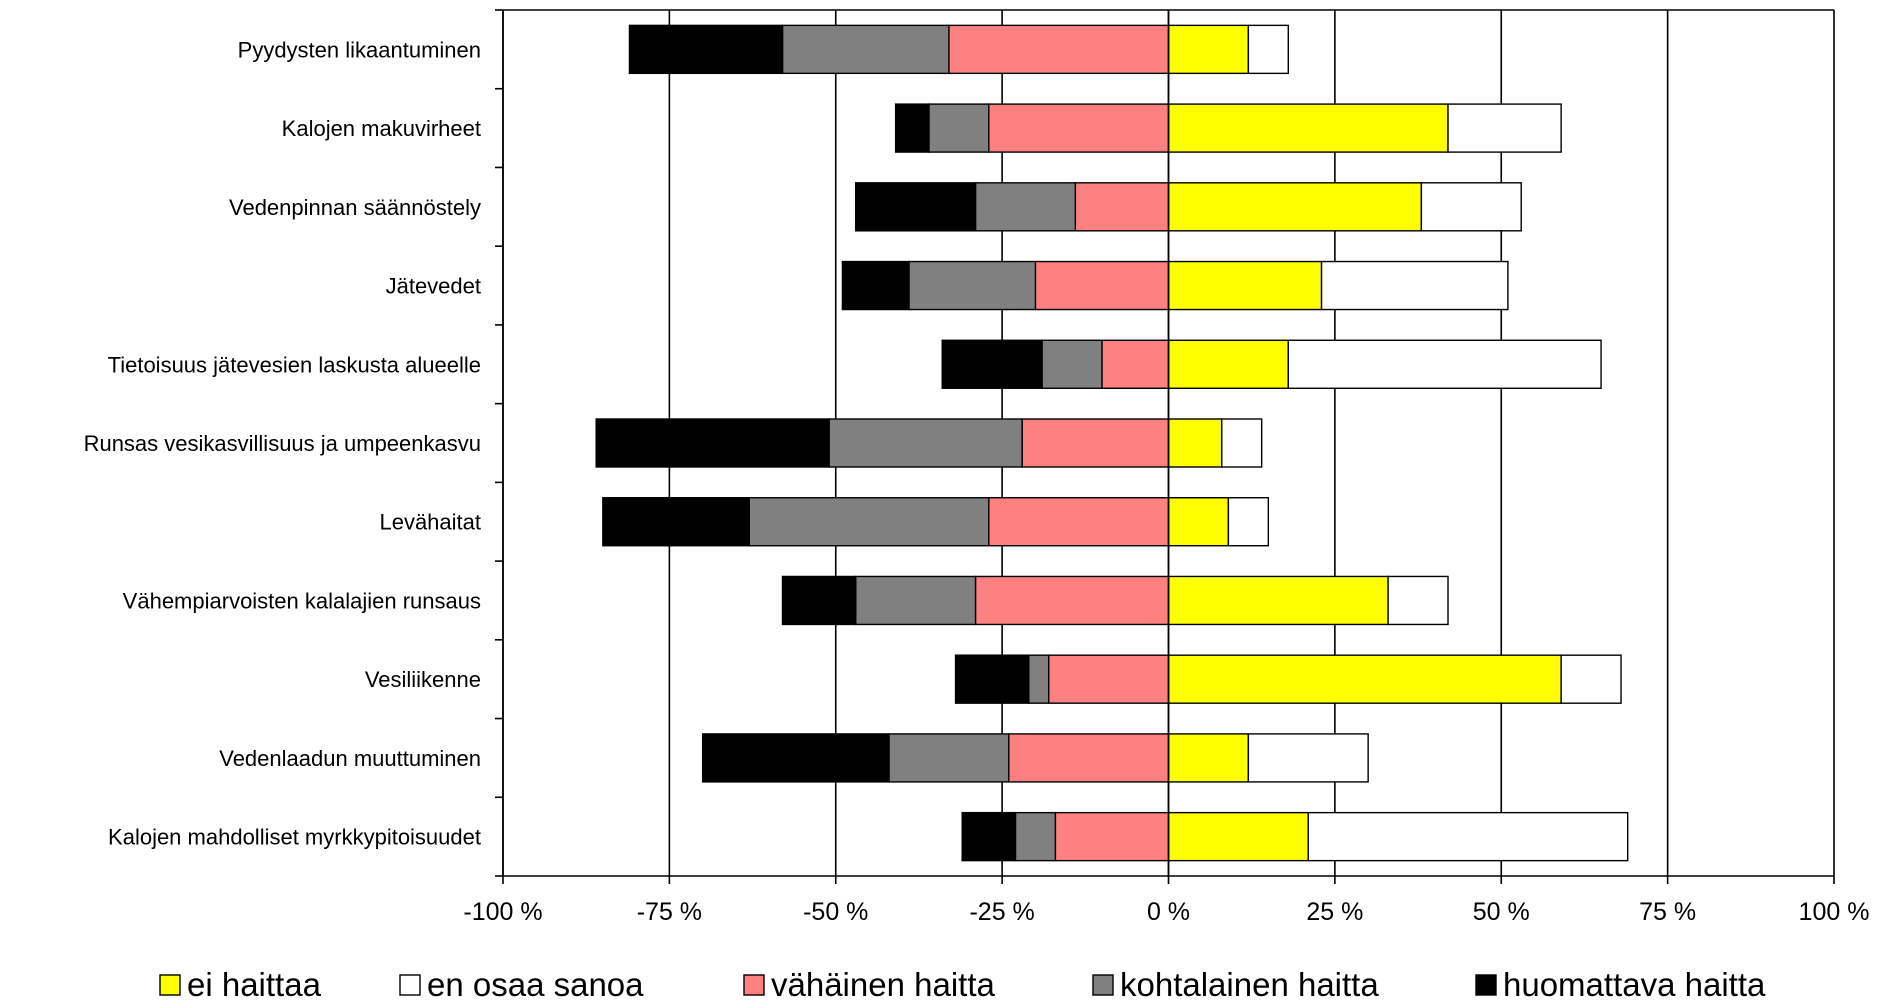 This screenshot has width=1879, height=1008. What do you see at coordinates (359, 49) in the screenshot?
I see `category-label: Pyydysten likaantuminen` at bounding box center [359, 49].